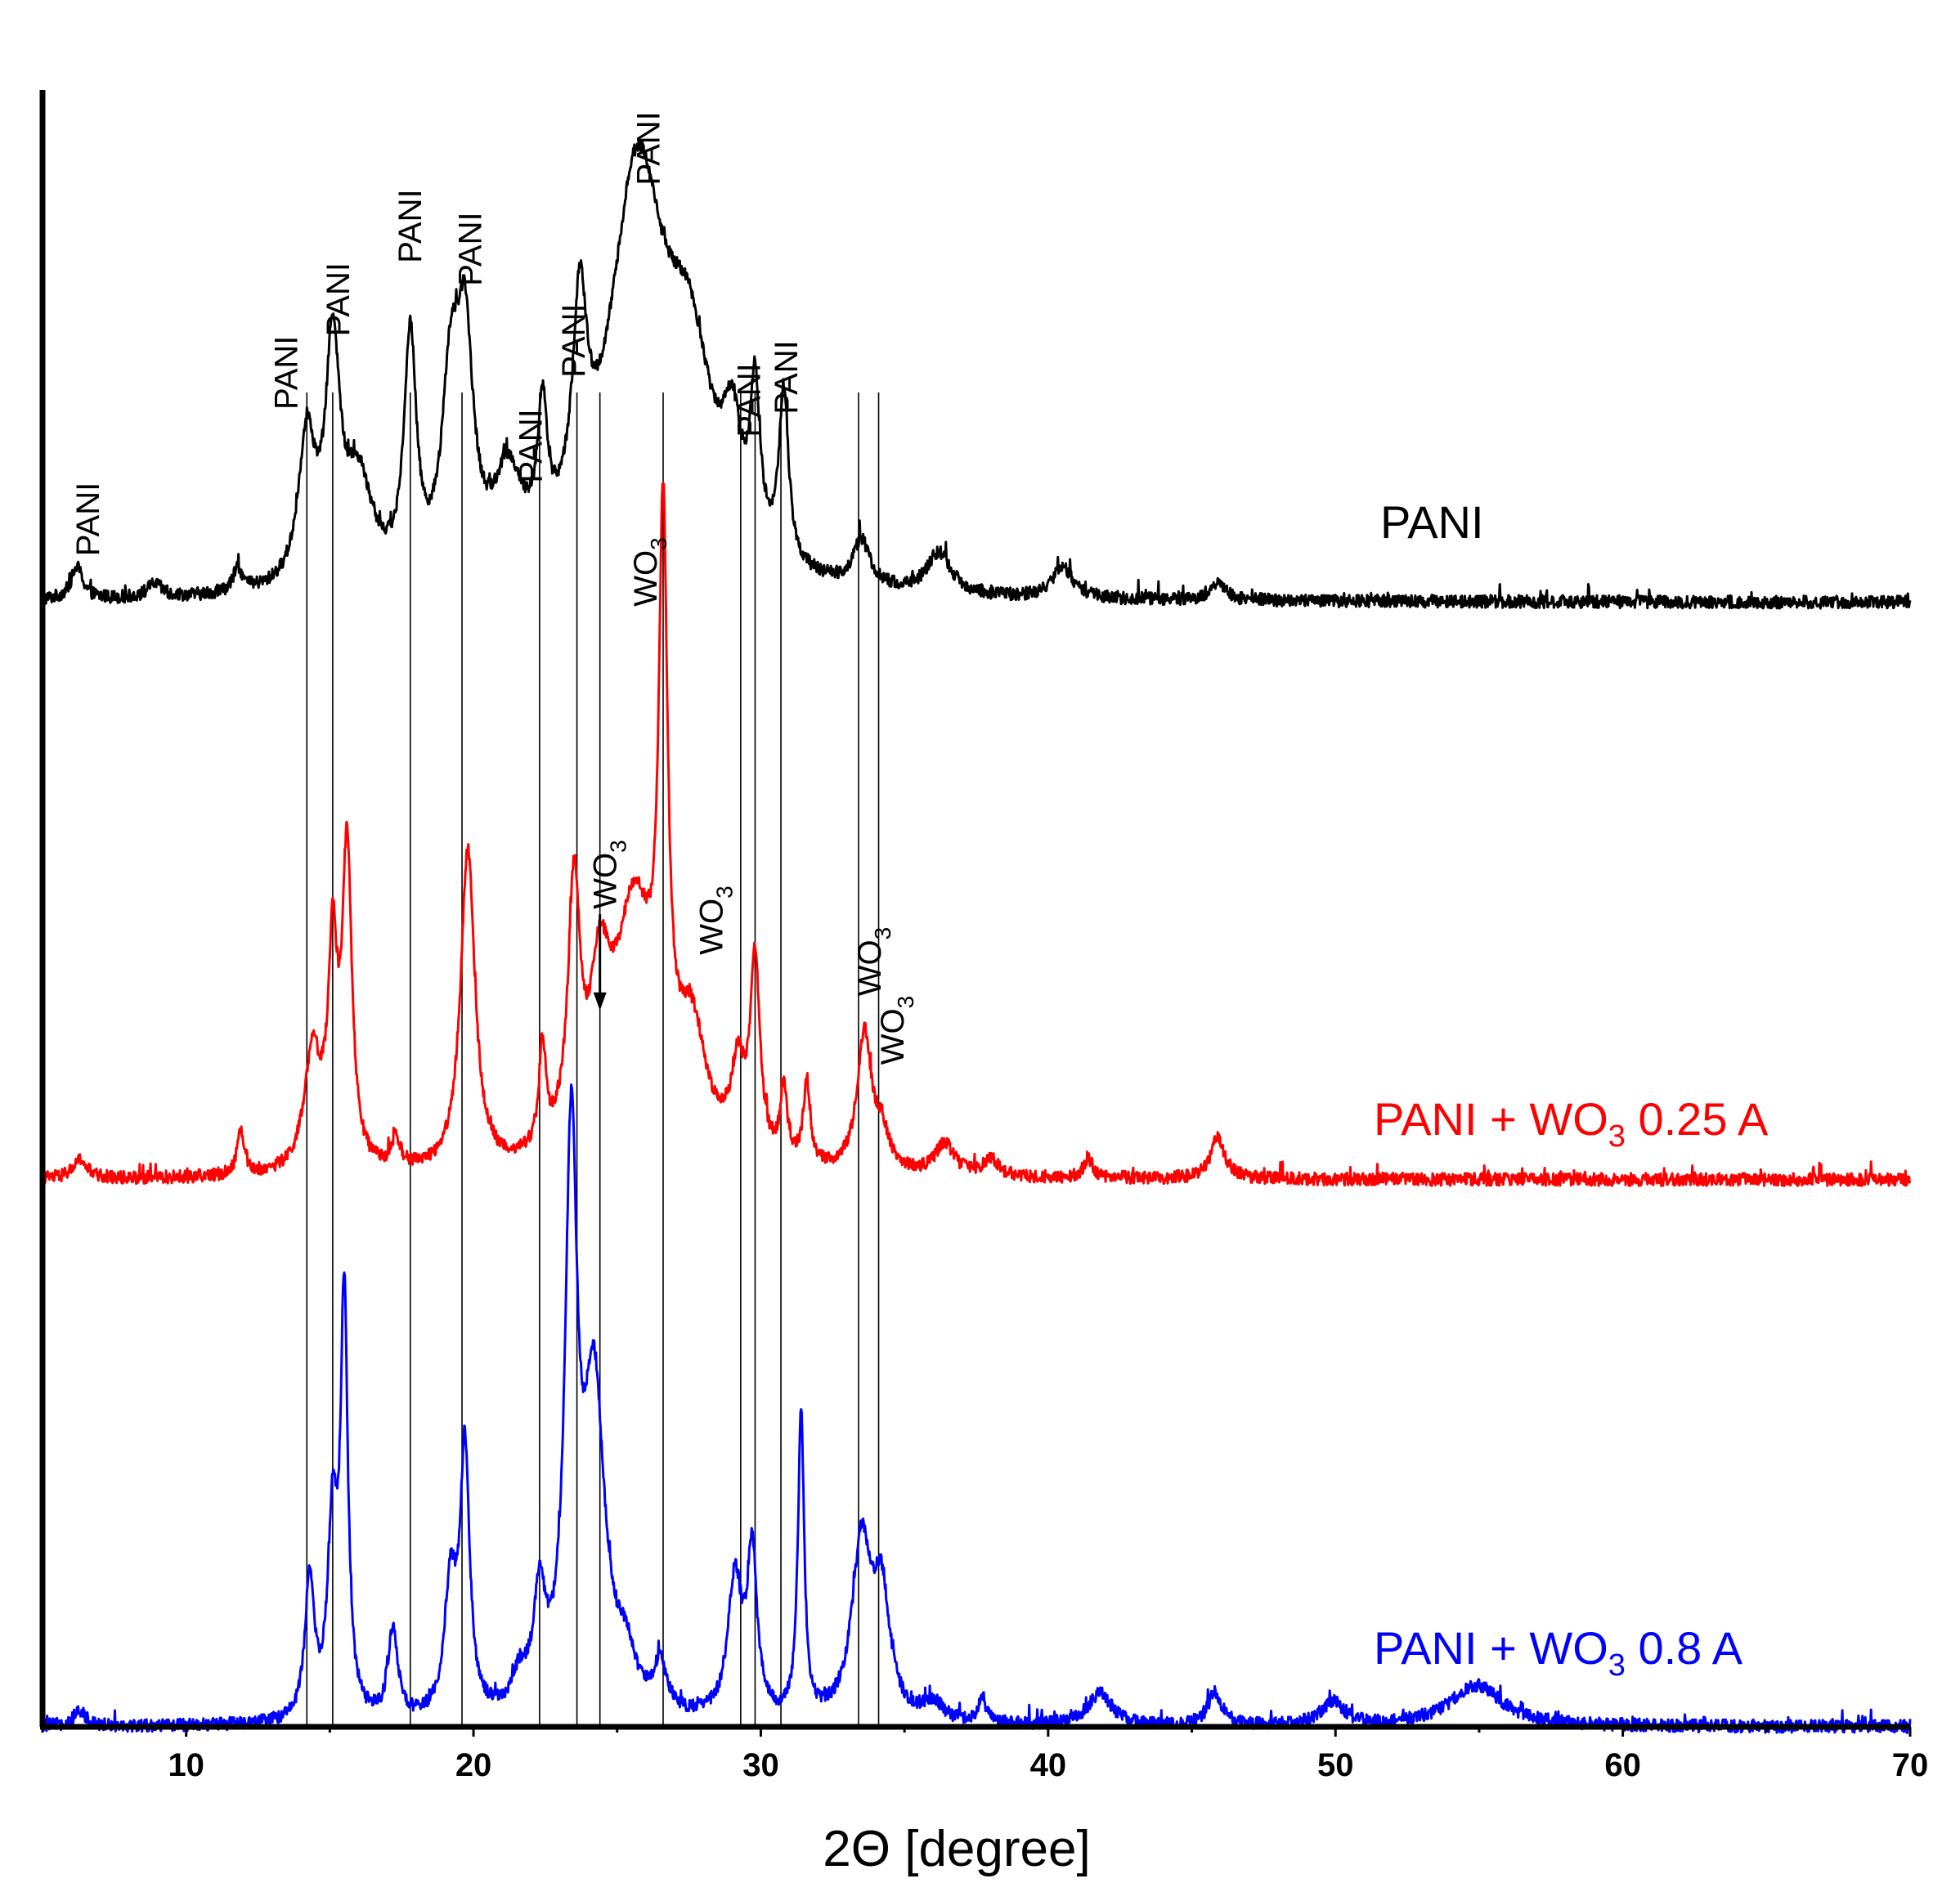 The height and width of the screenshot is (1901, 1960). I want to click on peak-label-13: WO3, so click(873, 961).